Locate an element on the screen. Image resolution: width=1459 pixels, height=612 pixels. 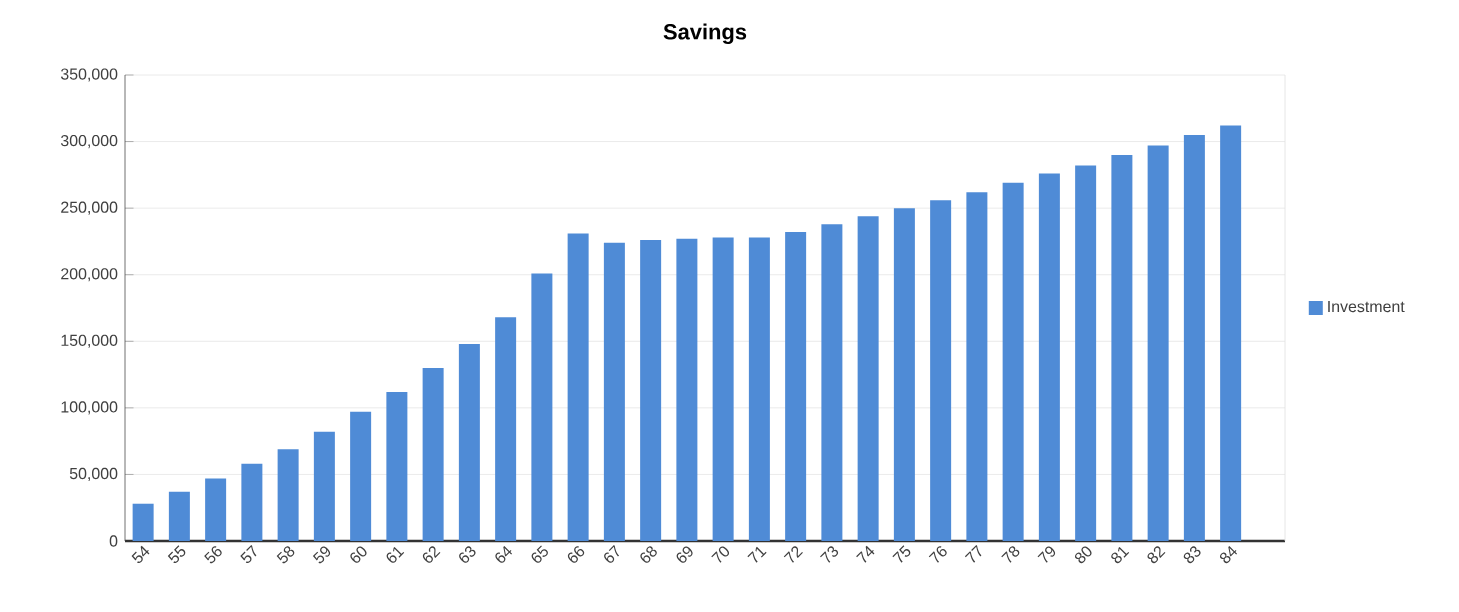
y-tick-label: 0 is located at coordinates (113, 541).